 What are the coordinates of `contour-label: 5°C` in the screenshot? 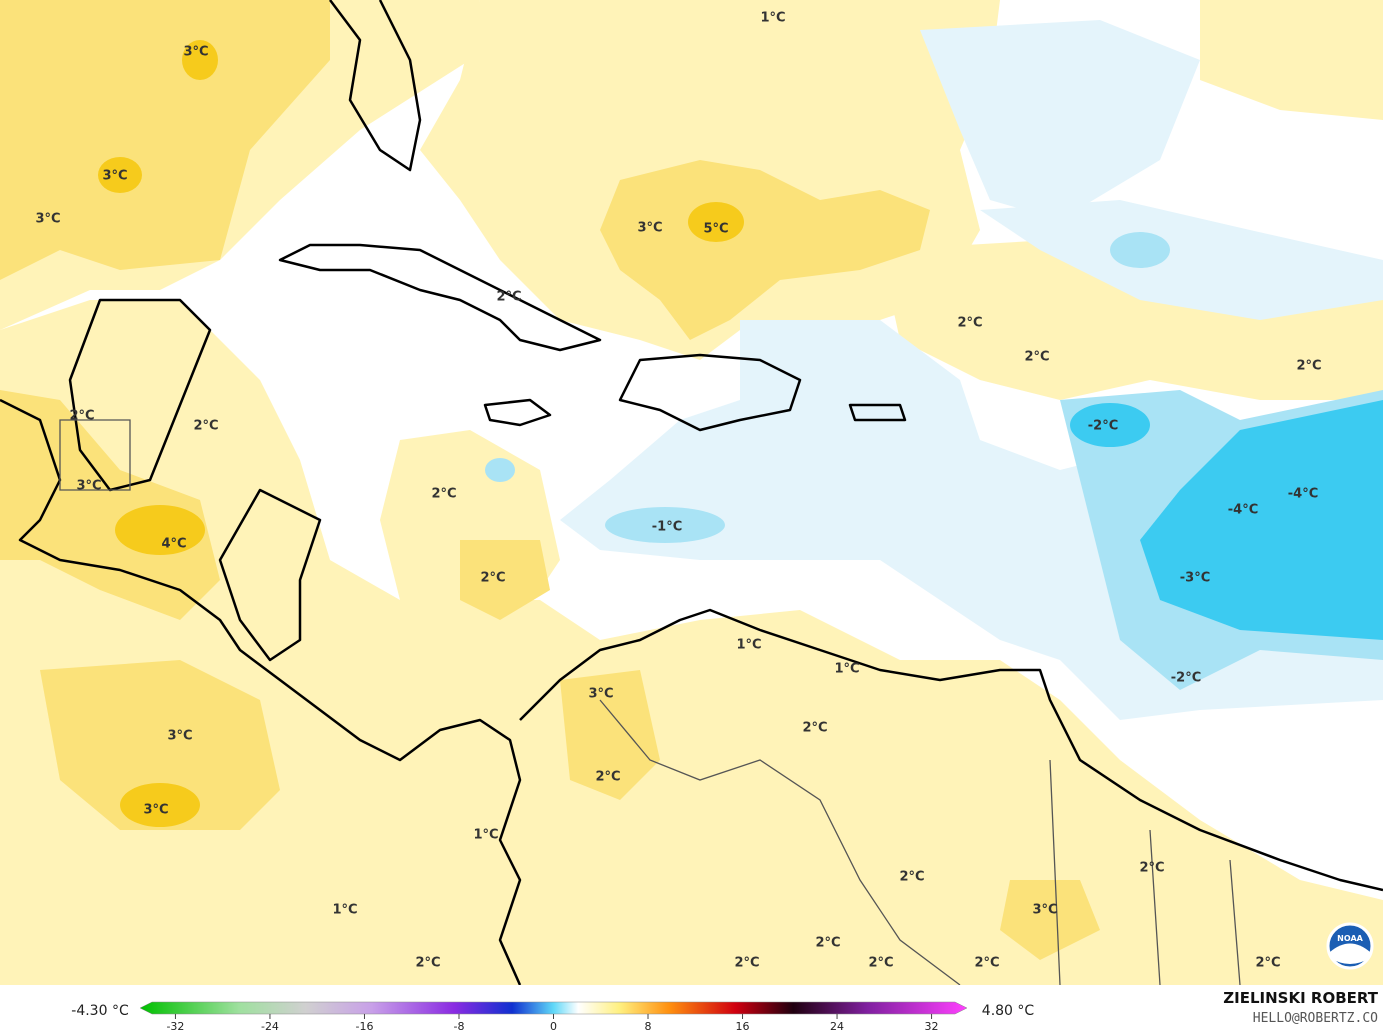 It's located at (715, 229).